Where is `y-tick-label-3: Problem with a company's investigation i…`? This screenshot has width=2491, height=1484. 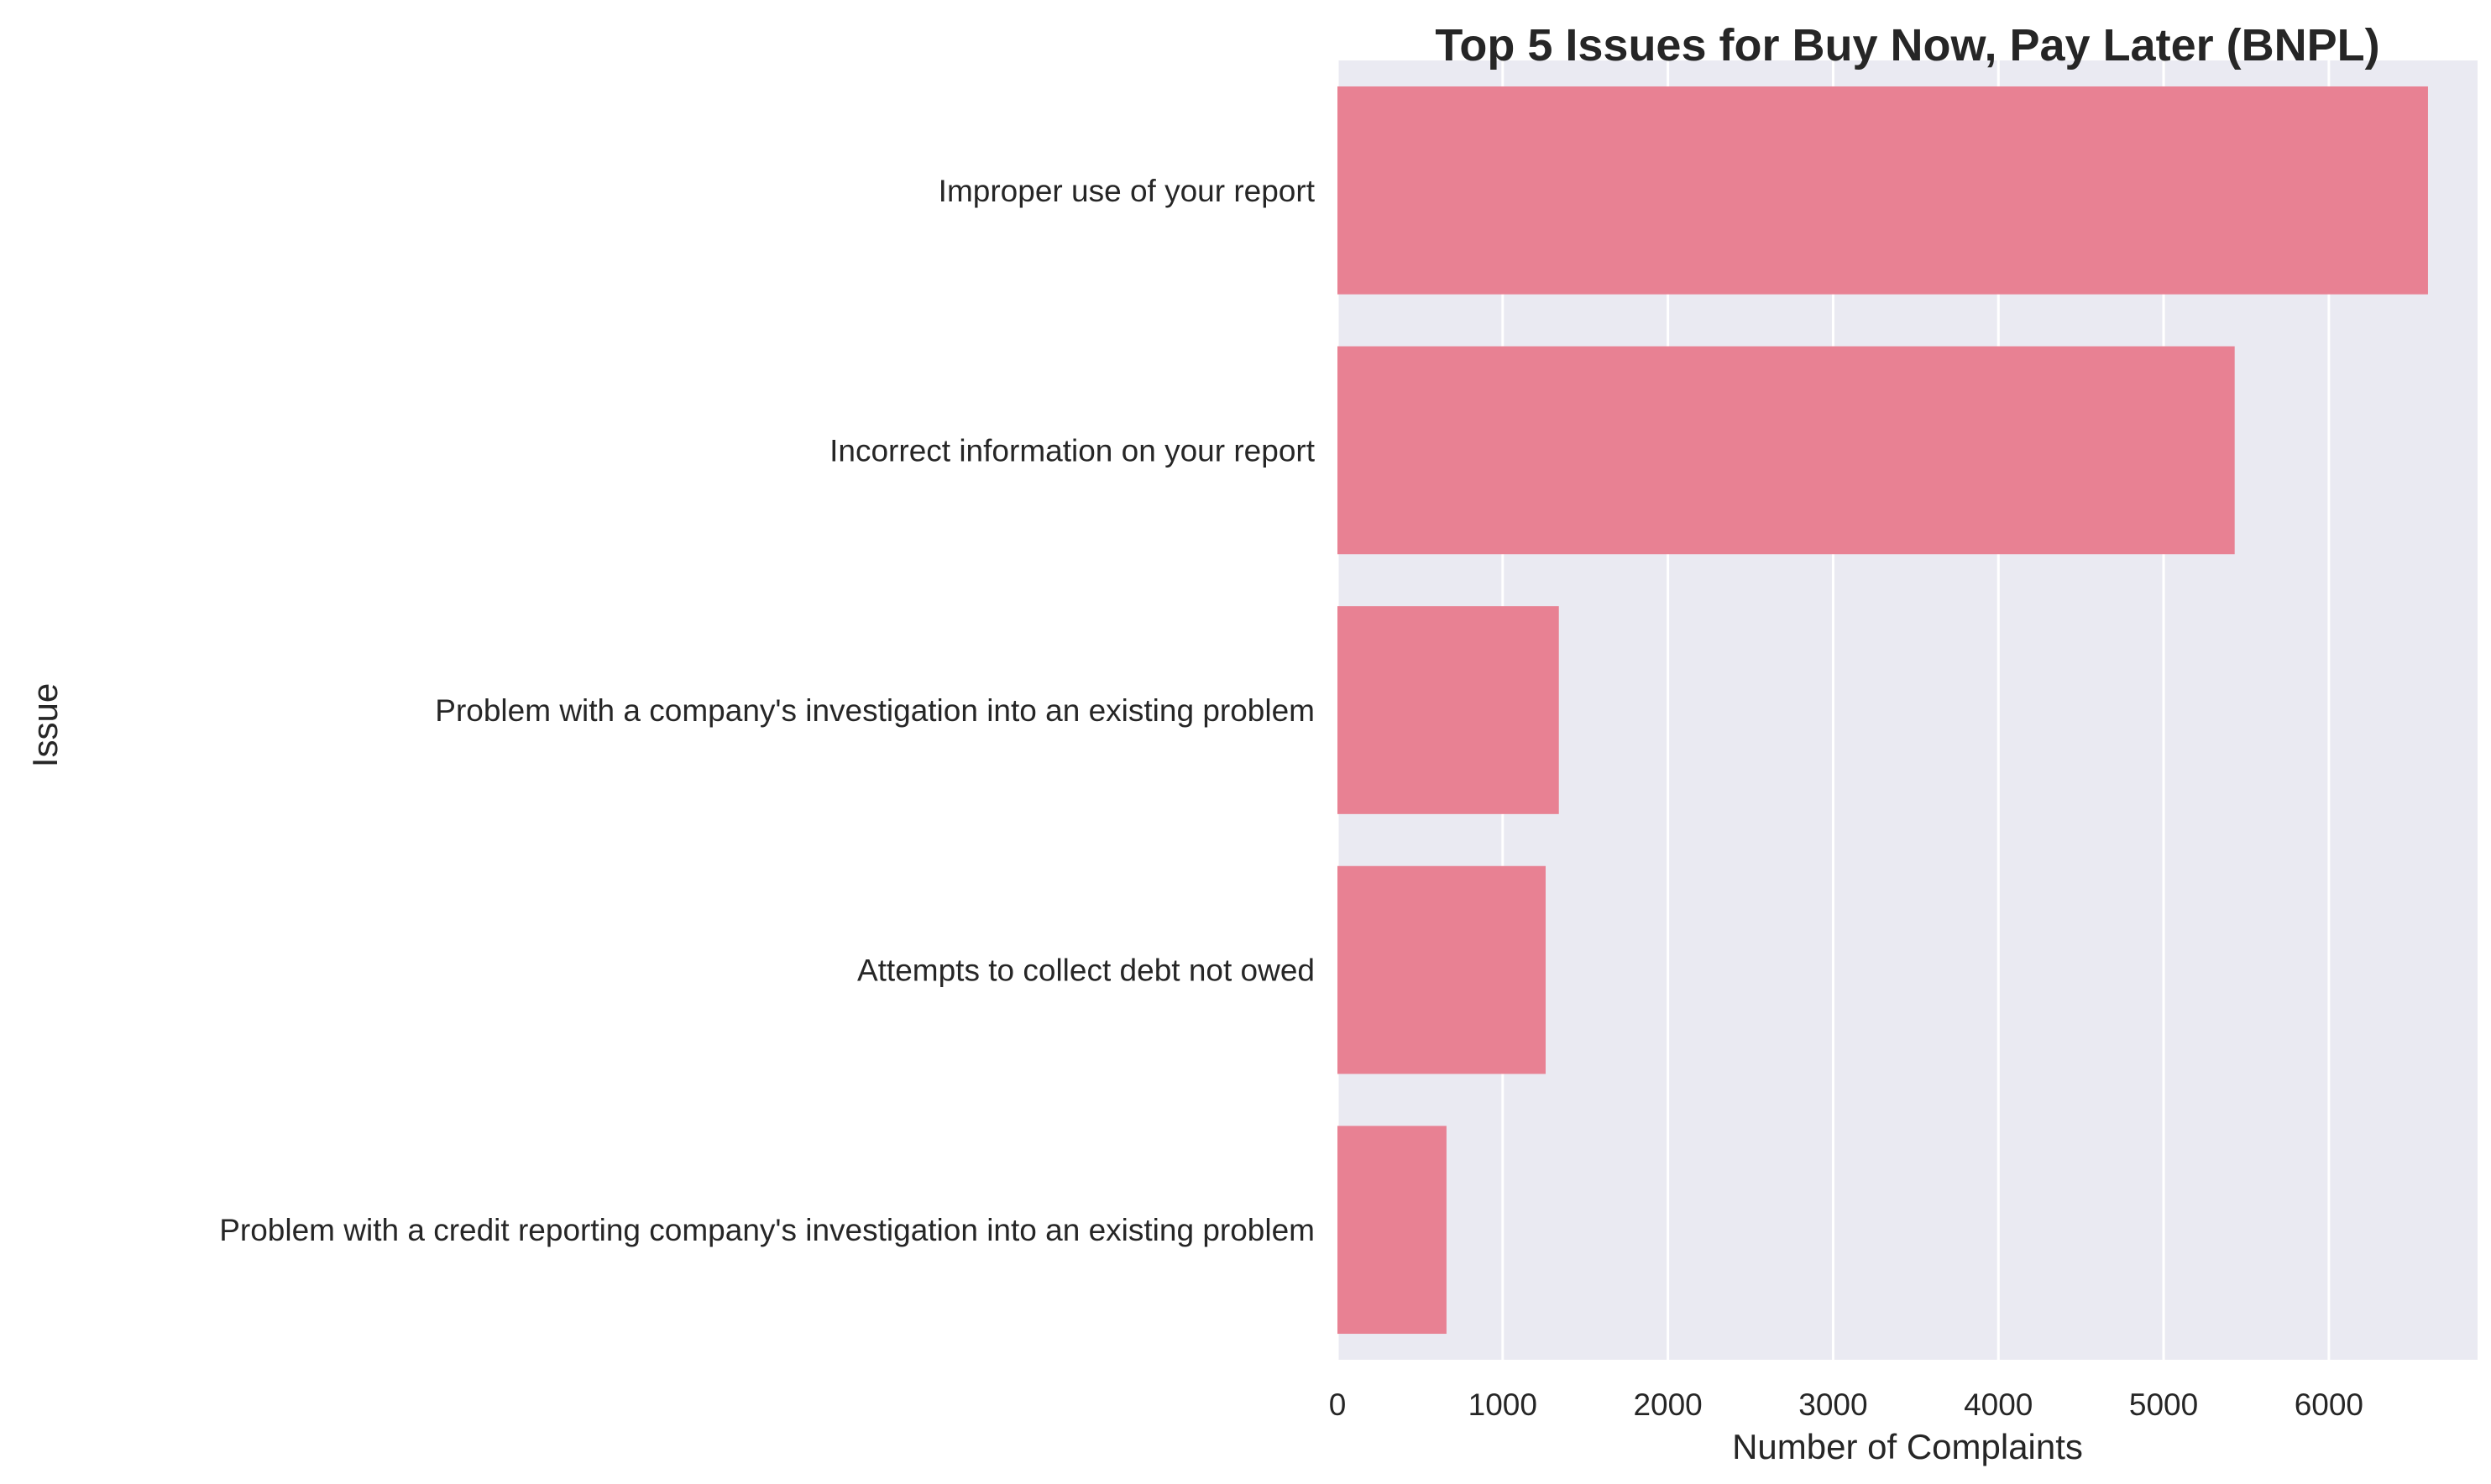
y-tick-label-3: Problem with a company's investigation i… is located at coordinates (875, 710).